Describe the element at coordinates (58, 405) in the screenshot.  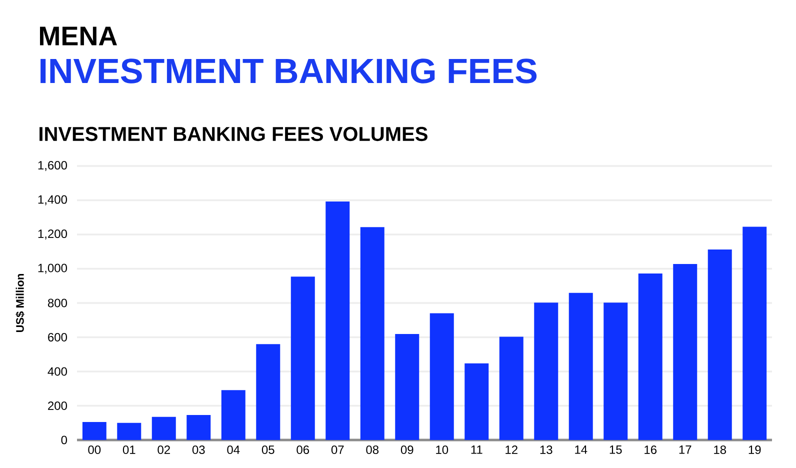
I see `y-tick-label: 200` at that location.